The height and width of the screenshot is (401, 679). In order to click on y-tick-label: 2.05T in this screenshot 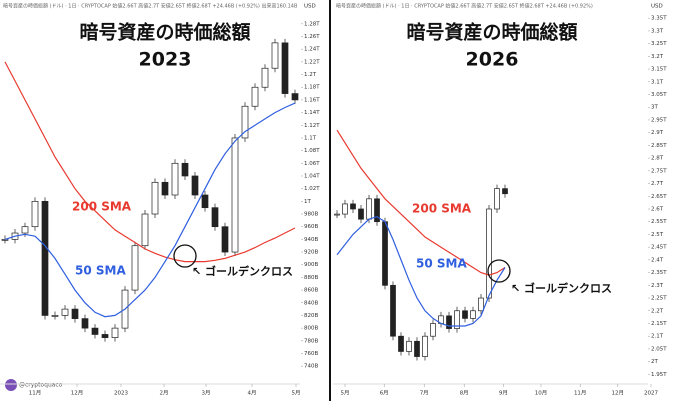, I will do `click(659, 349)`.